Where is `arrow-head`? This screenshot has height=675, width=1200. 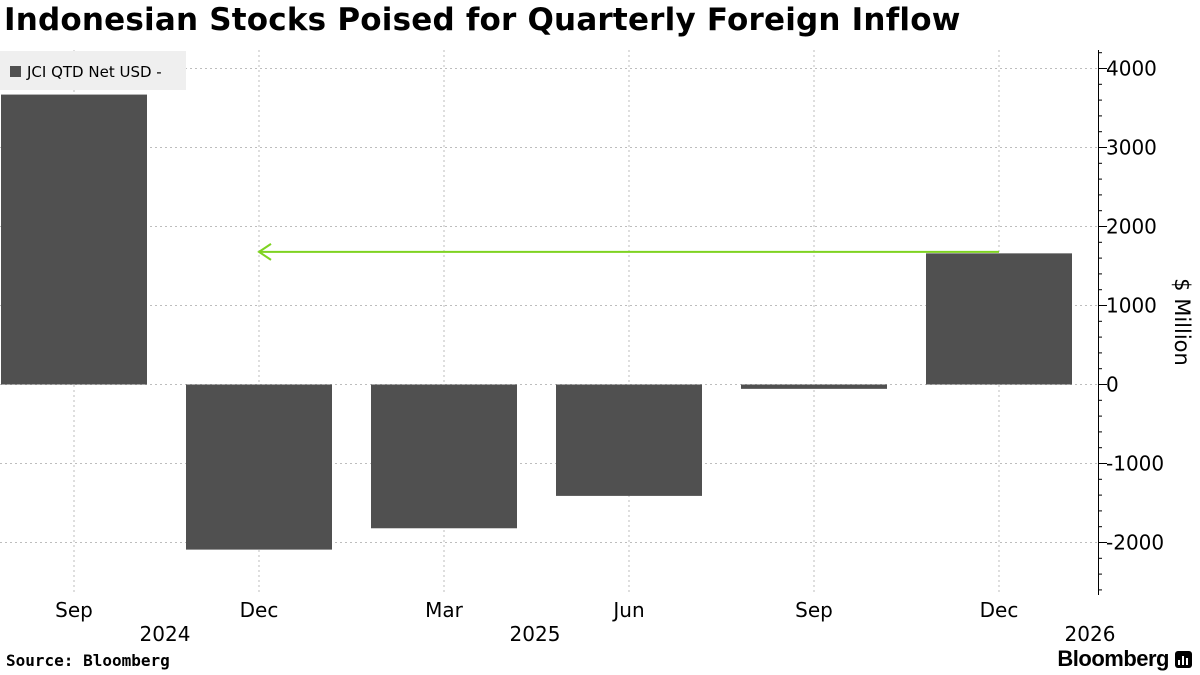
arrow-head is located at coordinates (264, 252).